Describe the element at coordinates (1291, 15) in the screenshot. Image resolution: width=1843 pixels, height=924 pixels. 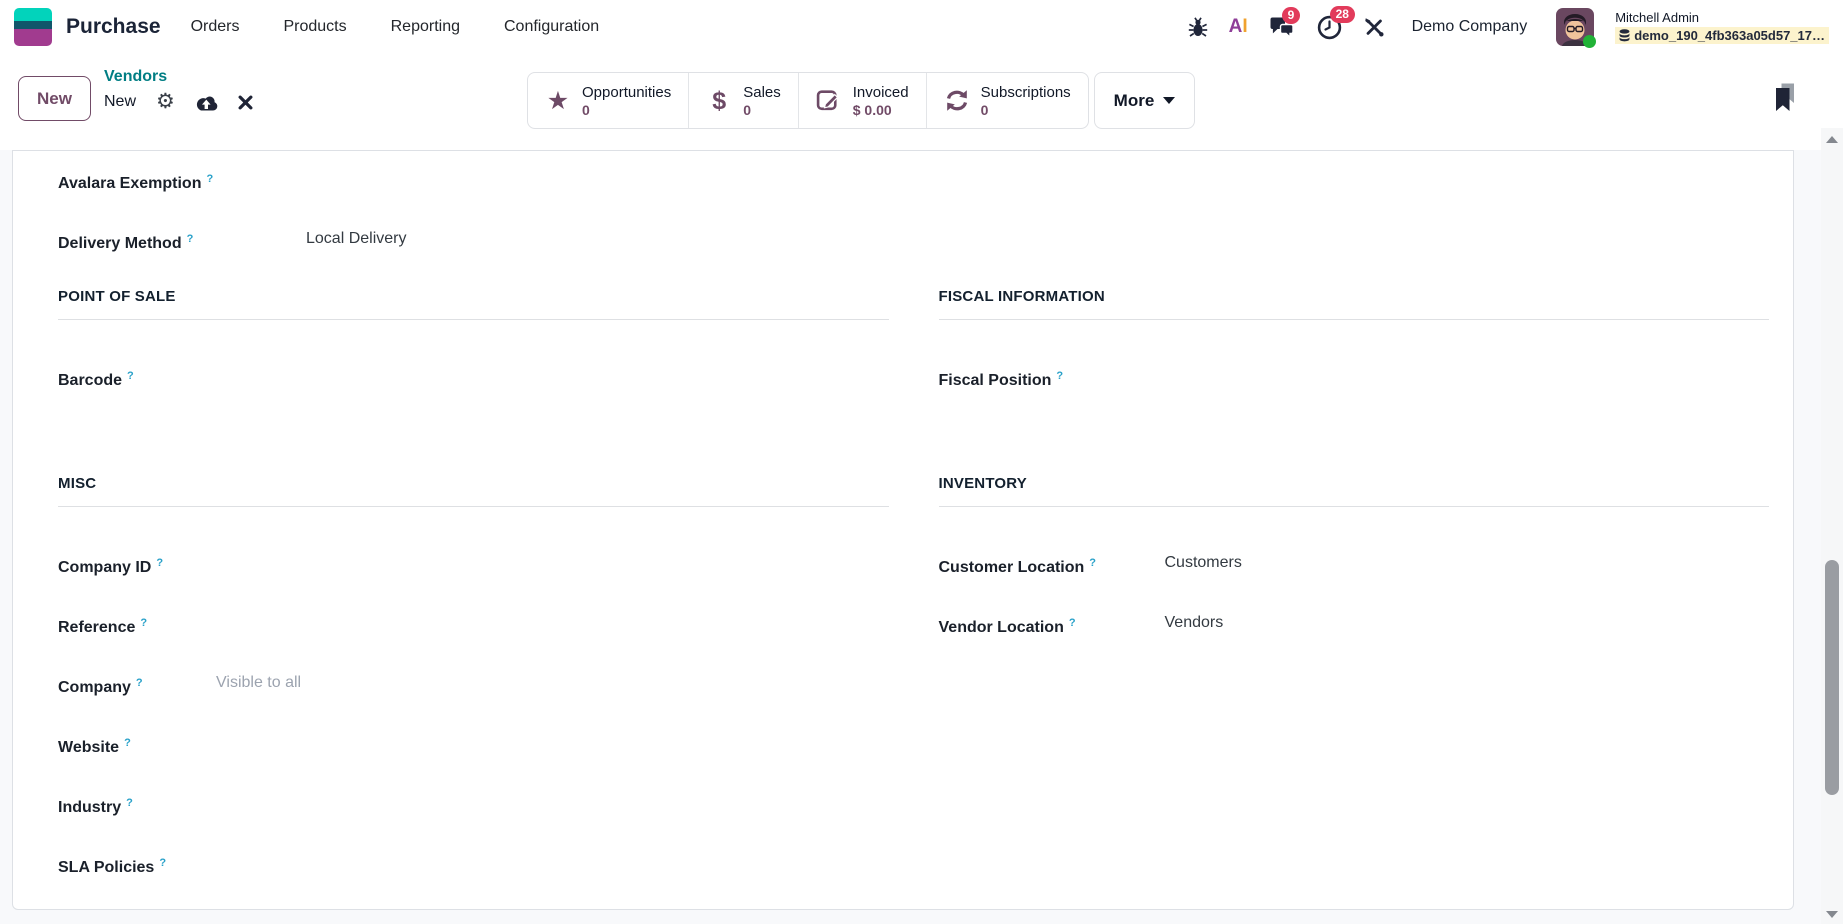
I see `messages-count-badge: 9` at that location.